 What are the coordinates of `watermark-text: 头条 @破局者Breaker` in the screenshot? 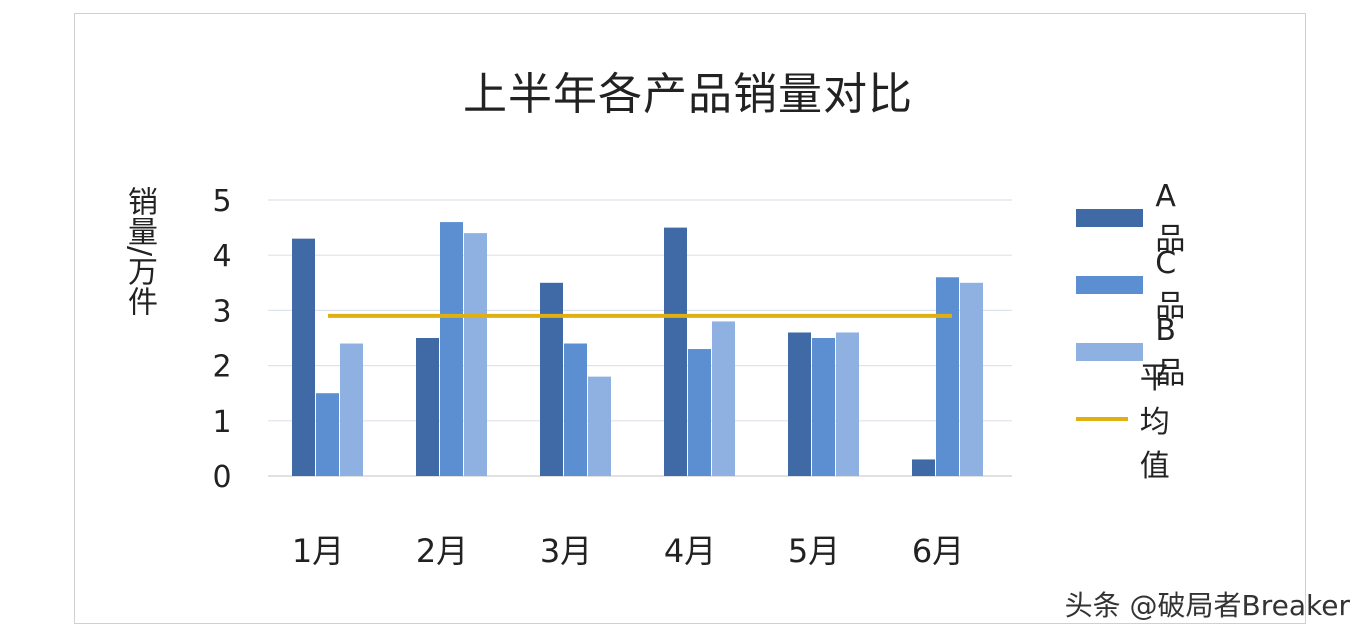 It's located at (1207, 605).